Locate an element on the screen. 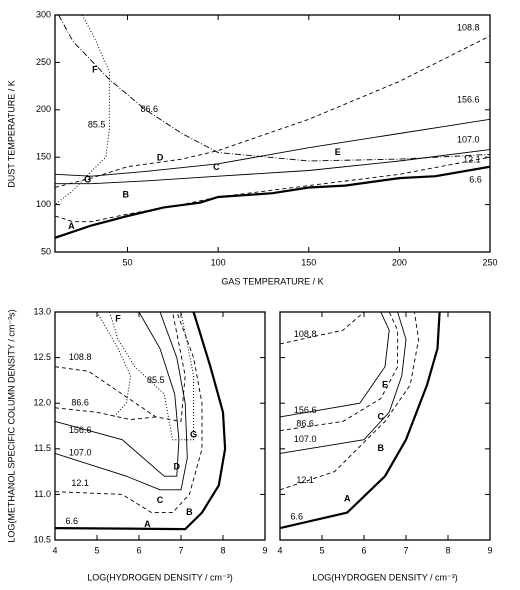  y-tick-label: 50 is located at coordinates (46, 251).